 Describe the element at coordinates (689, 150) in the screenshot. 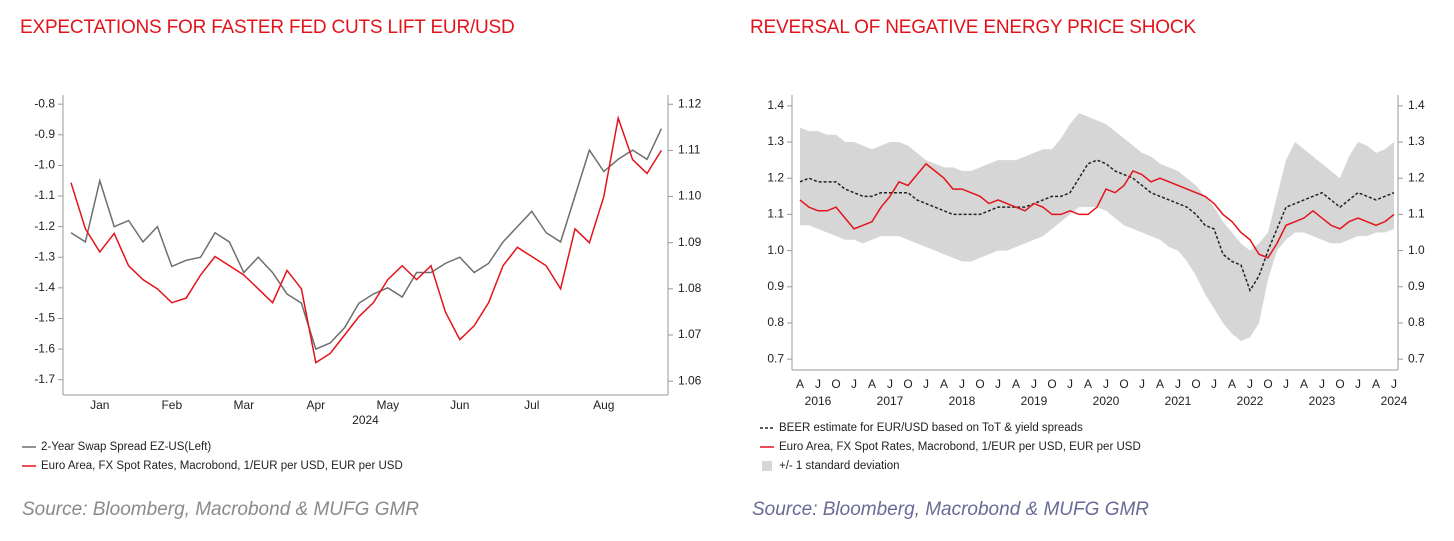

I see `y2-tick-label: 1.11` at that location.